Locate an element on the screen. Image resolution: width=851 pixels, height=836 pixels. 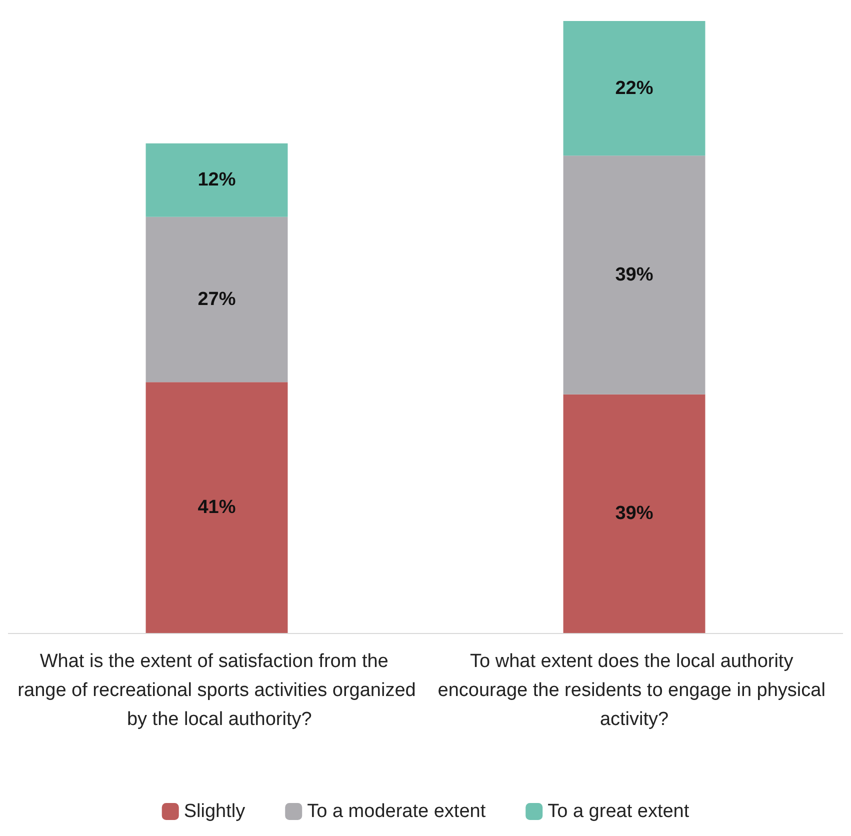
legend-label: Slightly is located at coordinates (215, 811).